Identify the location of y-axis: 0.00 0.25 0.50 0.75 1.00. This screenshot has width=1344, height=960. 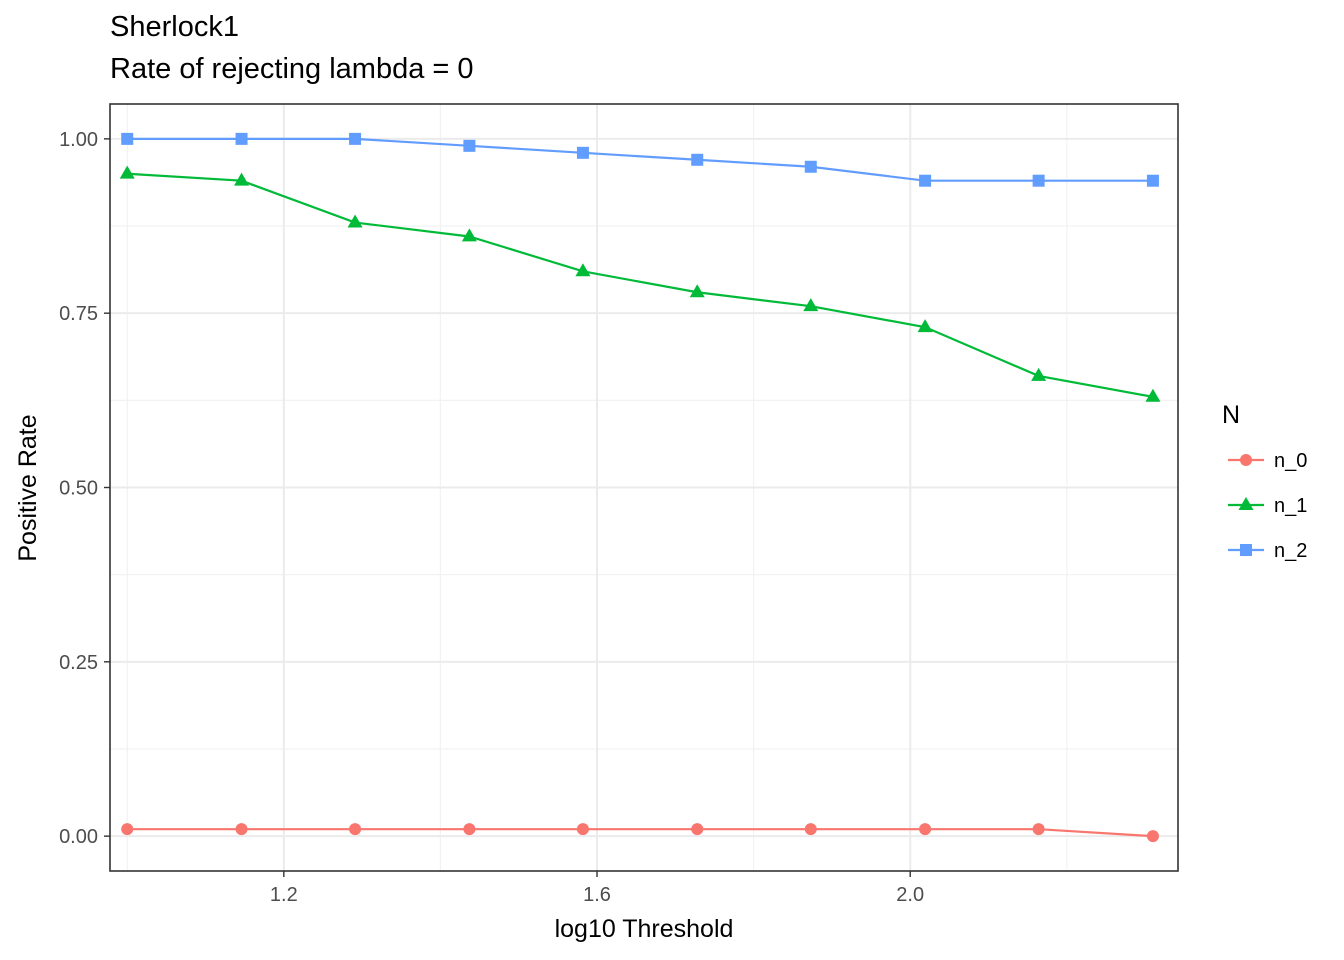
(84, 488).